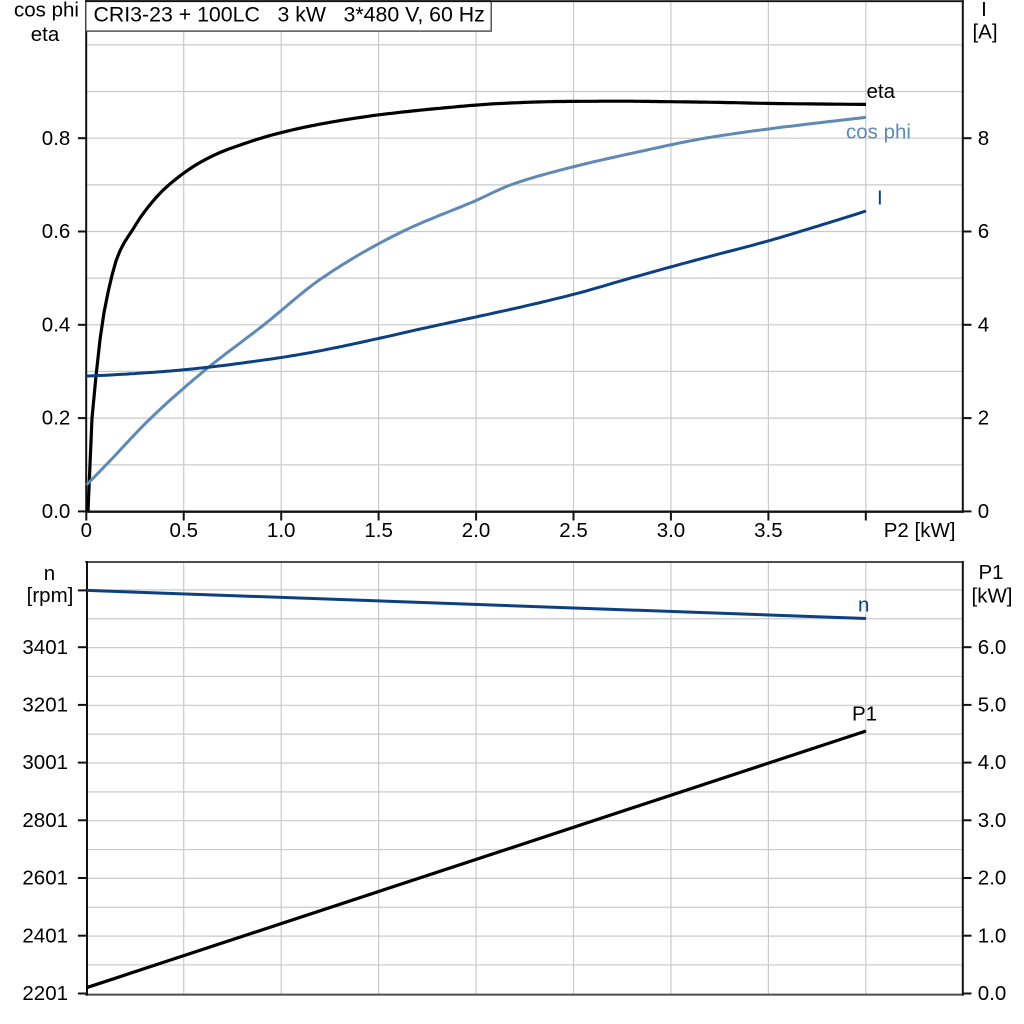  What do you see at coordinates (992, 762) in the screenshot?
I see `svg-text: 4.0` at bounding box center [992, 762].